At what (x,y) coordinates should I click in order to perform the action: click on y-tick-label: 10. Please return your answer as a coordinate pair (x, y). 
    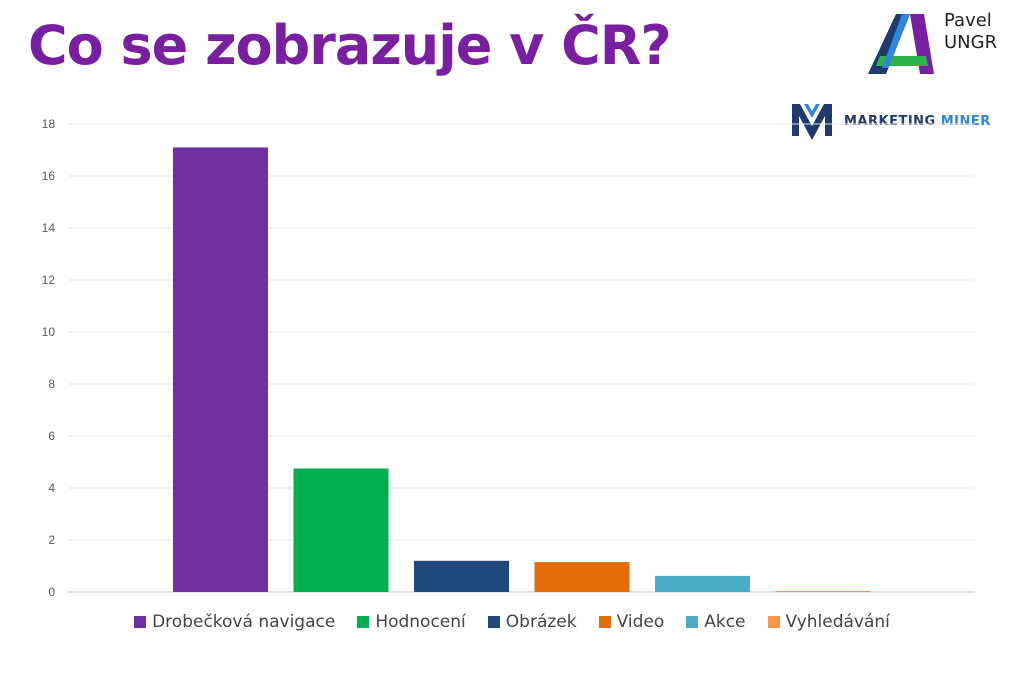
    Looking at the image, I should click on (49, 332).